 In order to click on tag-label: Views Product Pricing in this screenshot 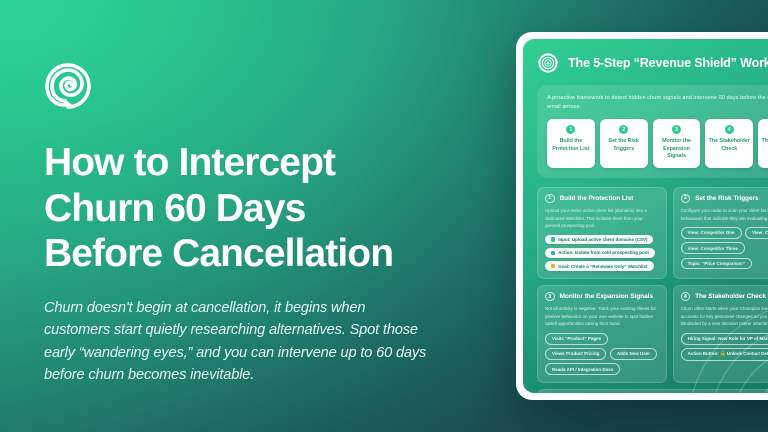, I will do `click(576, 354)`.